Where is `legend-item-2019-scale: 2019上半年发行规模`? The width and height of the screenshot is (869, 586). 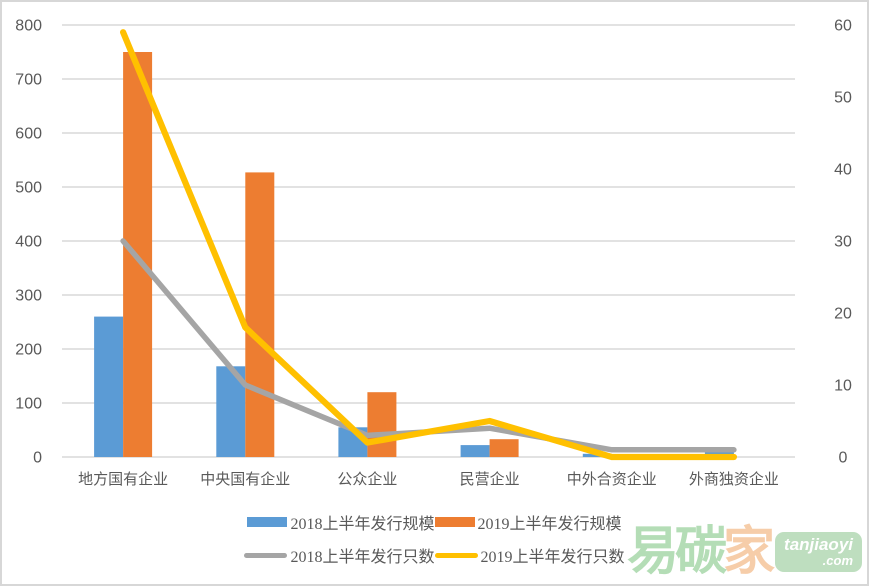
legend-item-2019-scale: 2019上半年发行规模 is located at coordinates (528, 522).